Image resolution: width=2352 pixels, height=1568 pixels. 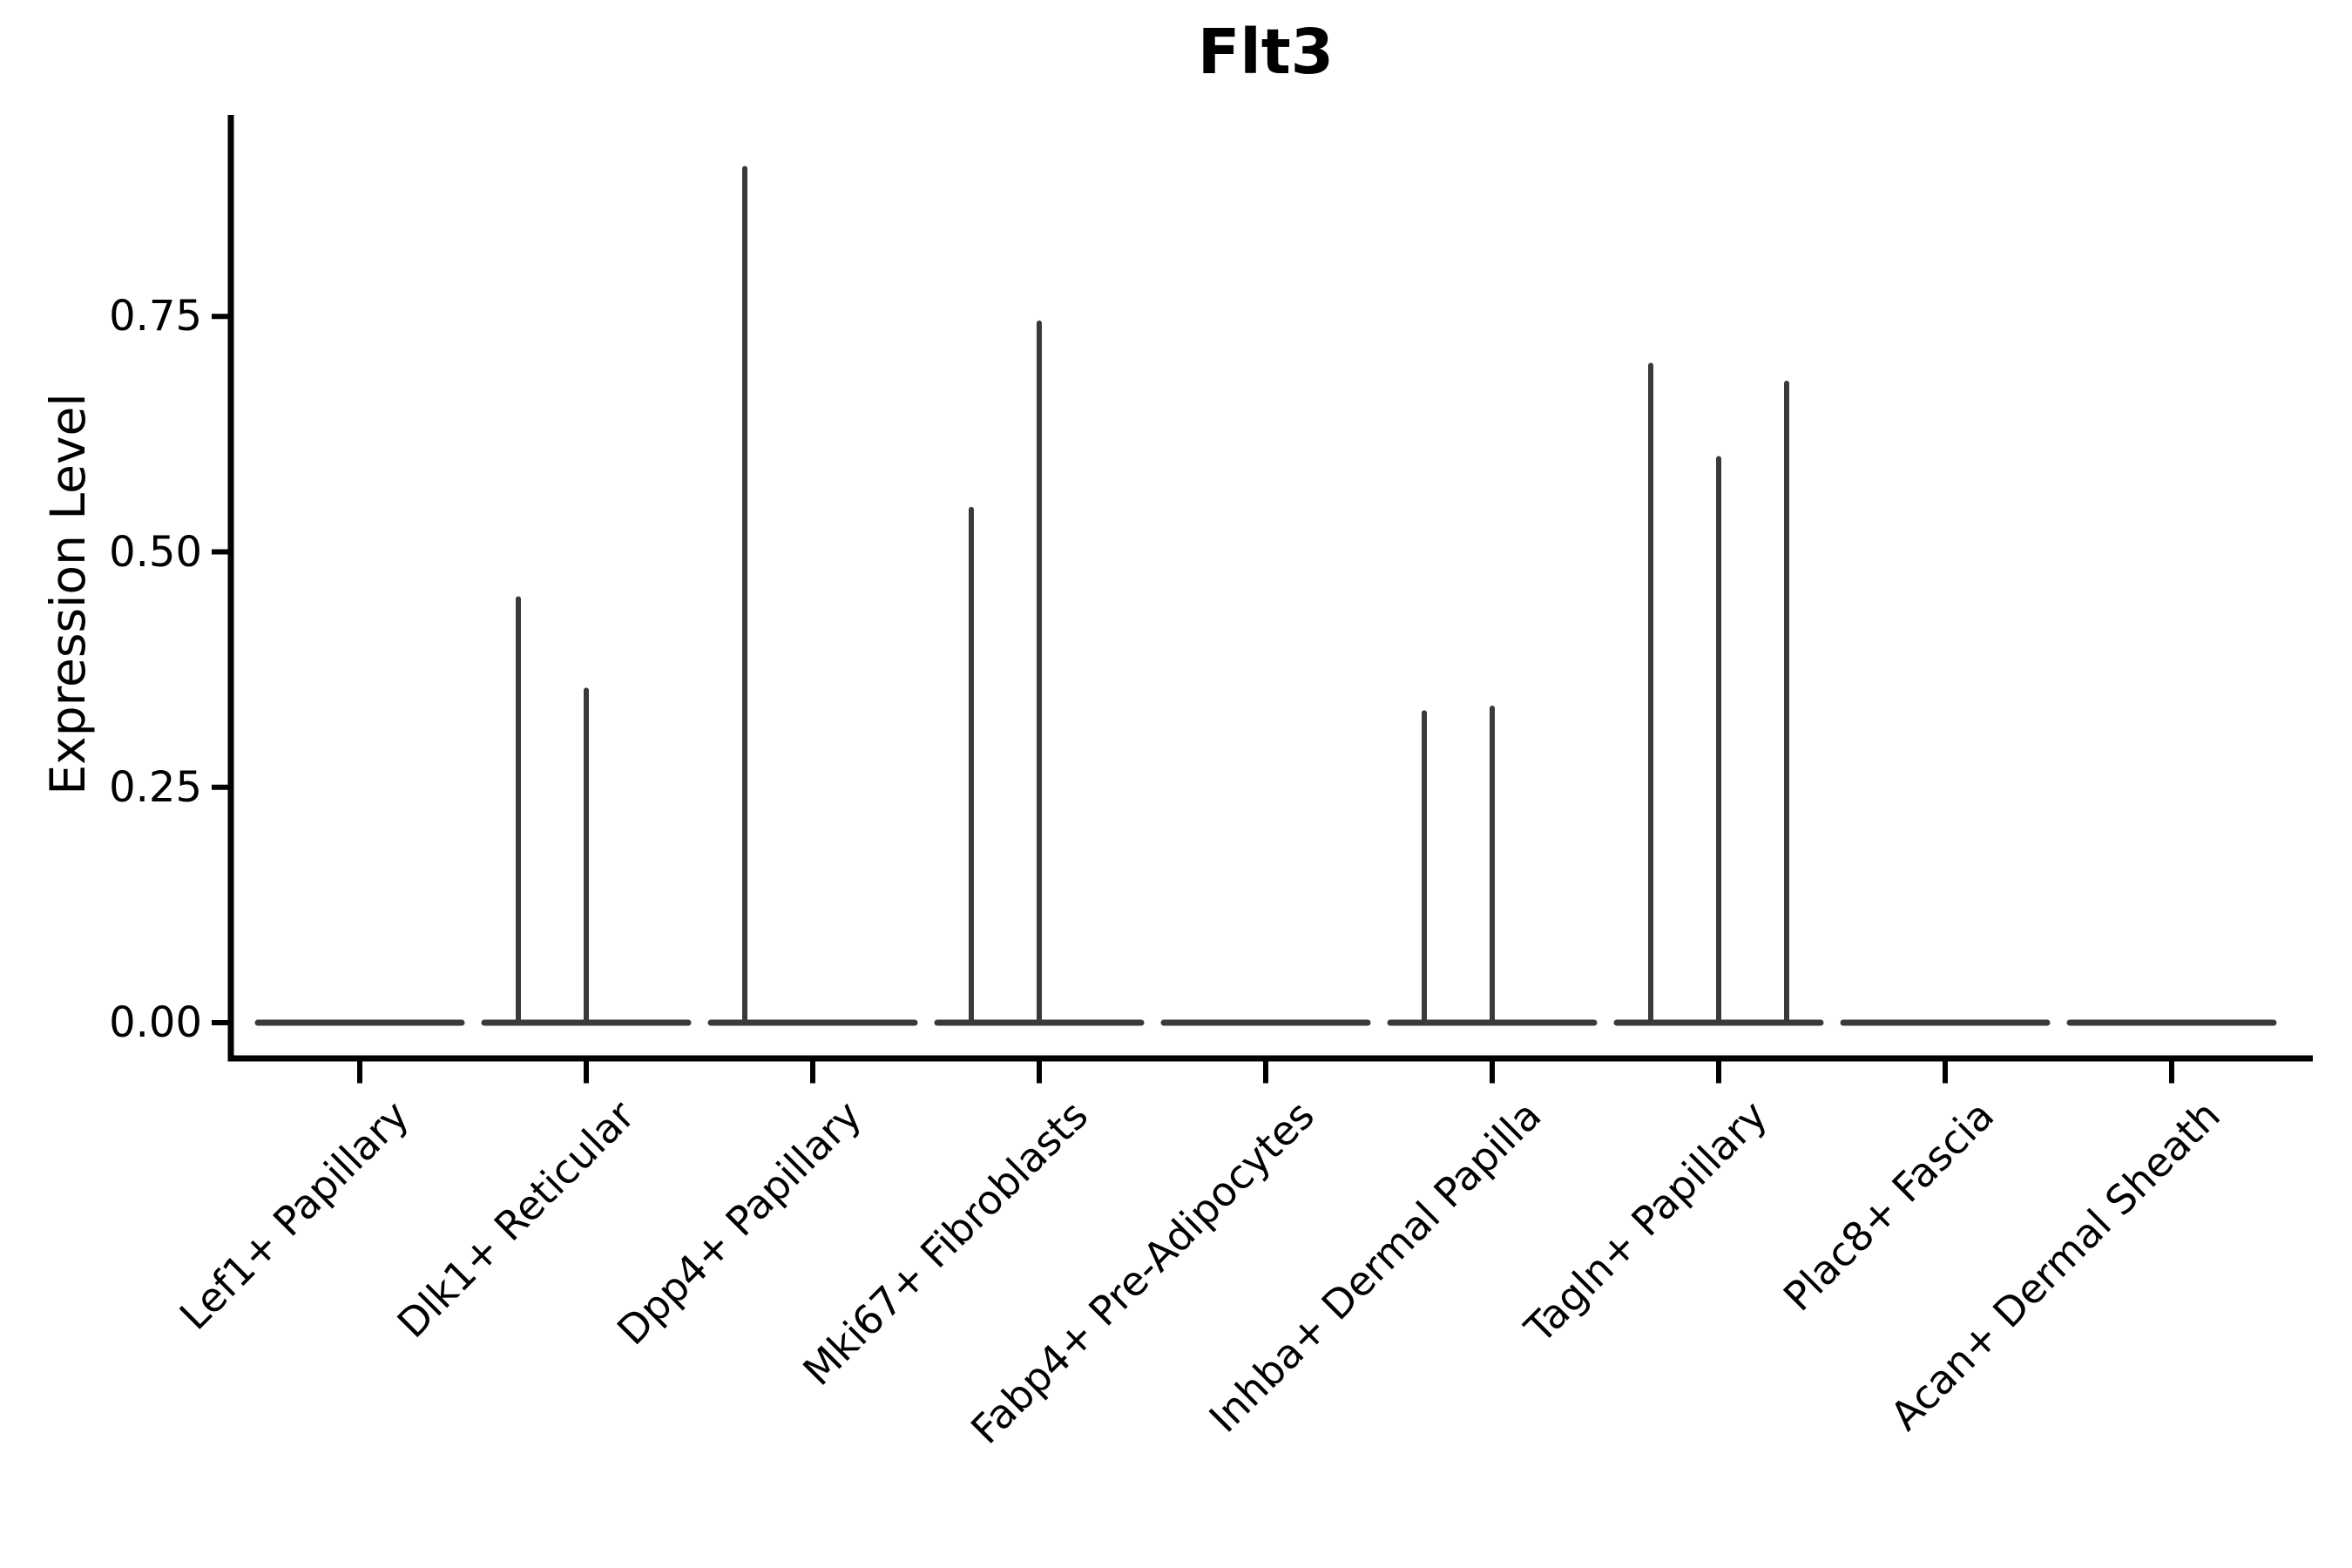 What do you see at coordinates (155, 316) in the screenshot?
I see `y-tick-label: 0.75` at bounding box center [155, 316].